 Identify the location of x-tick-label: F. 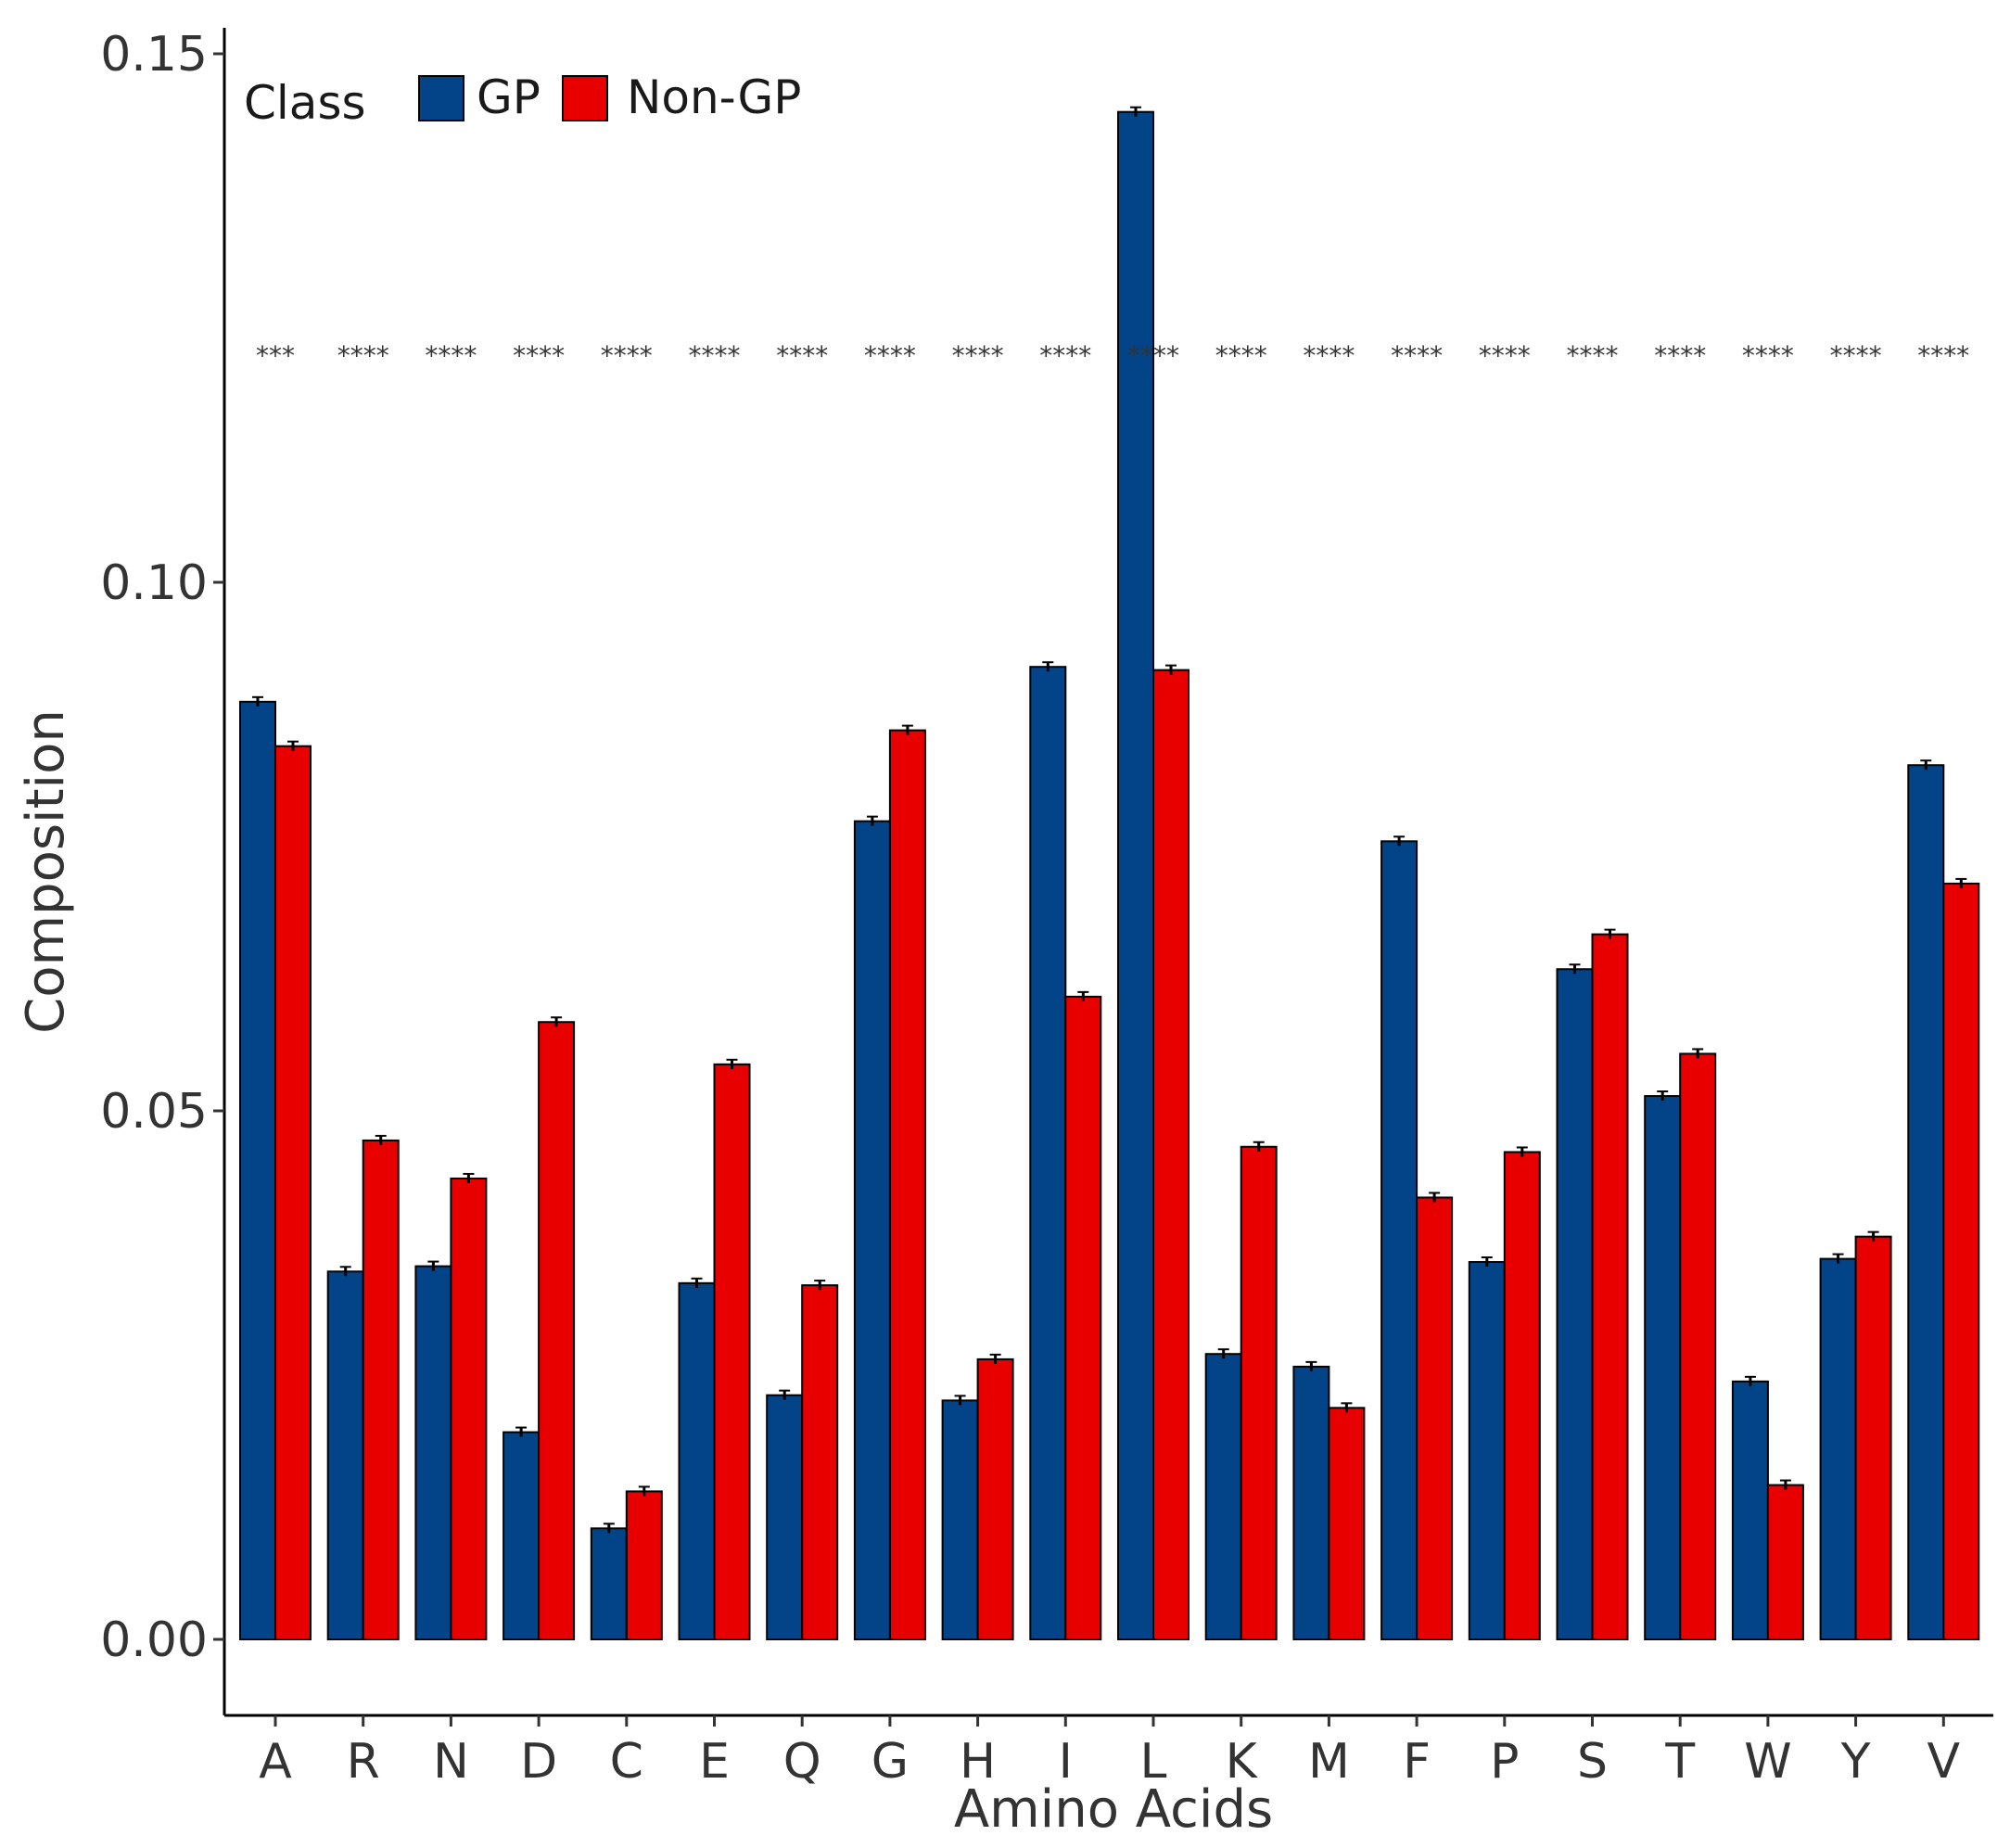
(1417, 1762).